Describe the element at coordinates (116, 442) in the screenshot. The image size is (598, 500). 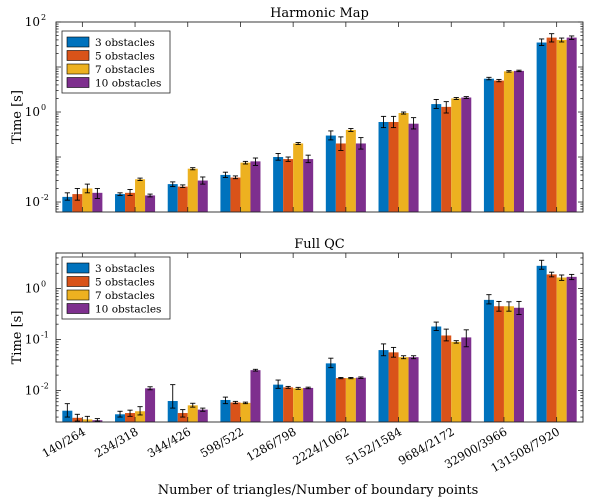
I see `x-tick-label: 234/318` at that location.